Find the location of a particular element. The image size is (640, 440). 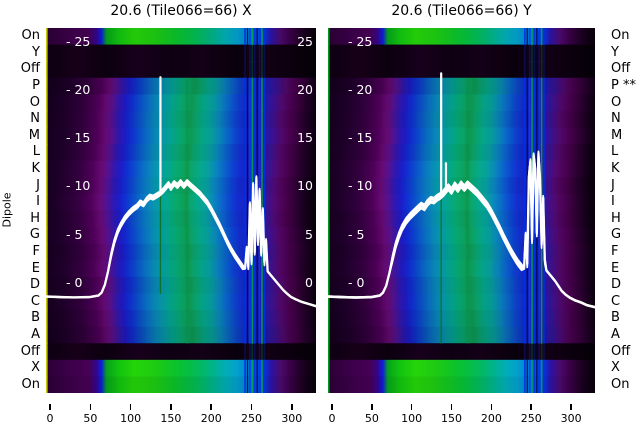

panel-title-x: 20.6 (Tile066=66) X is located at coordinates (181, 11).